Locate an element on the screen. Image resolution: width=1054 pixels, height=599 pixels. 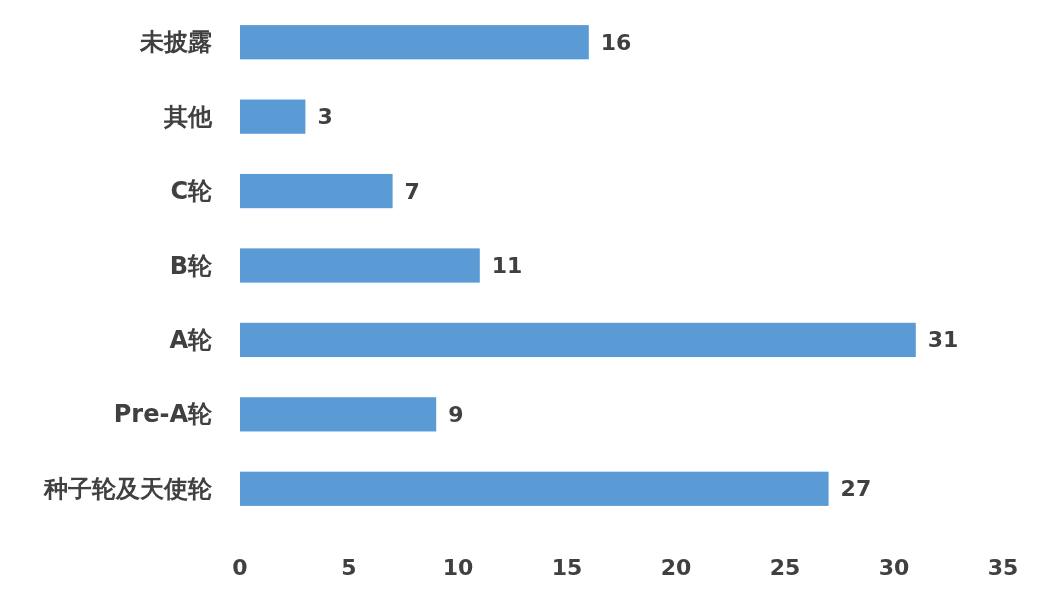
data-label: 9 is located at coordinates (456, 414).